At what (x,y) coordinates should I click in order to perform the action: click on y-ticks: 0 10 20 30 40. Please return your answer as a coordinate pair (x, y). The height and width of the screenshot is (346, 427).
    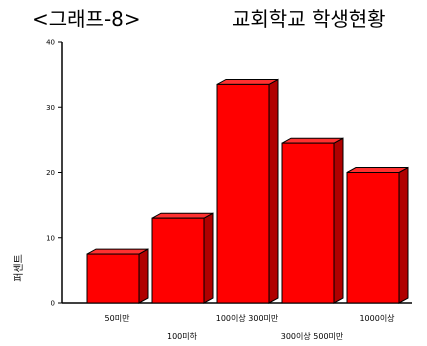
    Looking at the image, I should click on (54, 173).